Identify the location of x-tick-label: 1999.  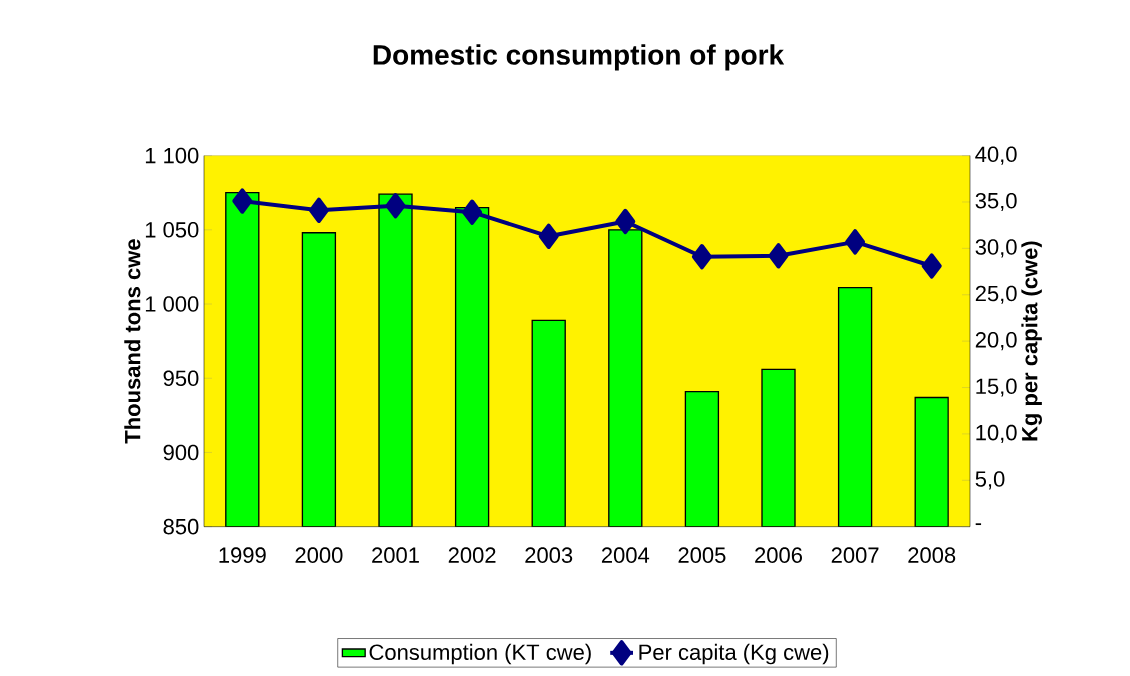
(242, 555).